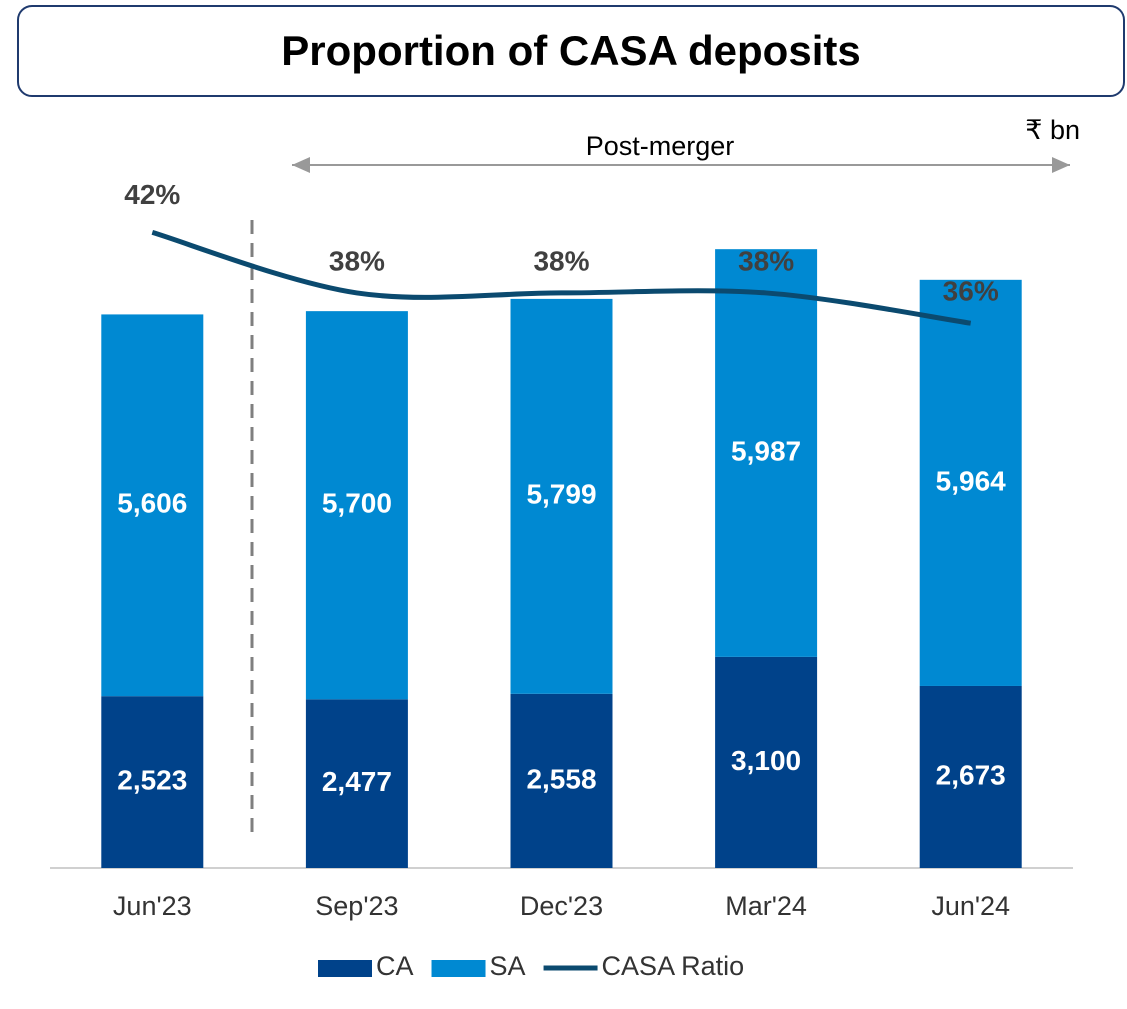 Image resolution: width=1127 pixels, height=1009 pixels. What do you see at coordinates (356, 906) in the screenshot?
I see `x-tick-label: Sep'23` at bounding box center [356, 906].